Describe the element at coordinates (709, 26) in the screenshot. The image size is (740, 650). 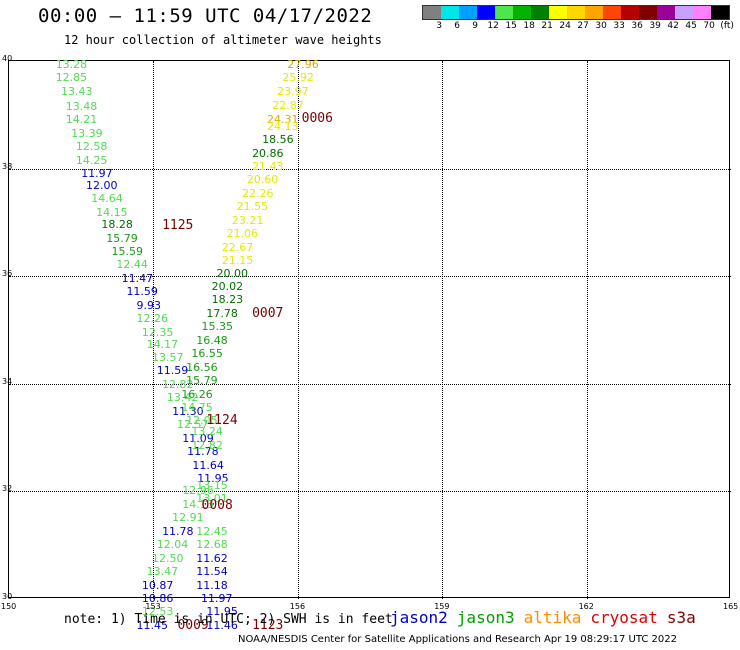
I see `legend-tick-label: 70` at that location.